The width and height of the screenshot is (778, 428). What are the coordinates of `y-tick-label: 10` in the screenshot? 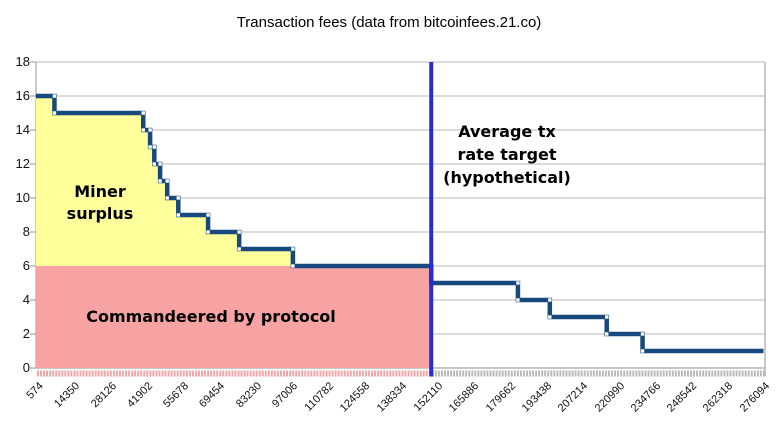 It's located at (22, 197).